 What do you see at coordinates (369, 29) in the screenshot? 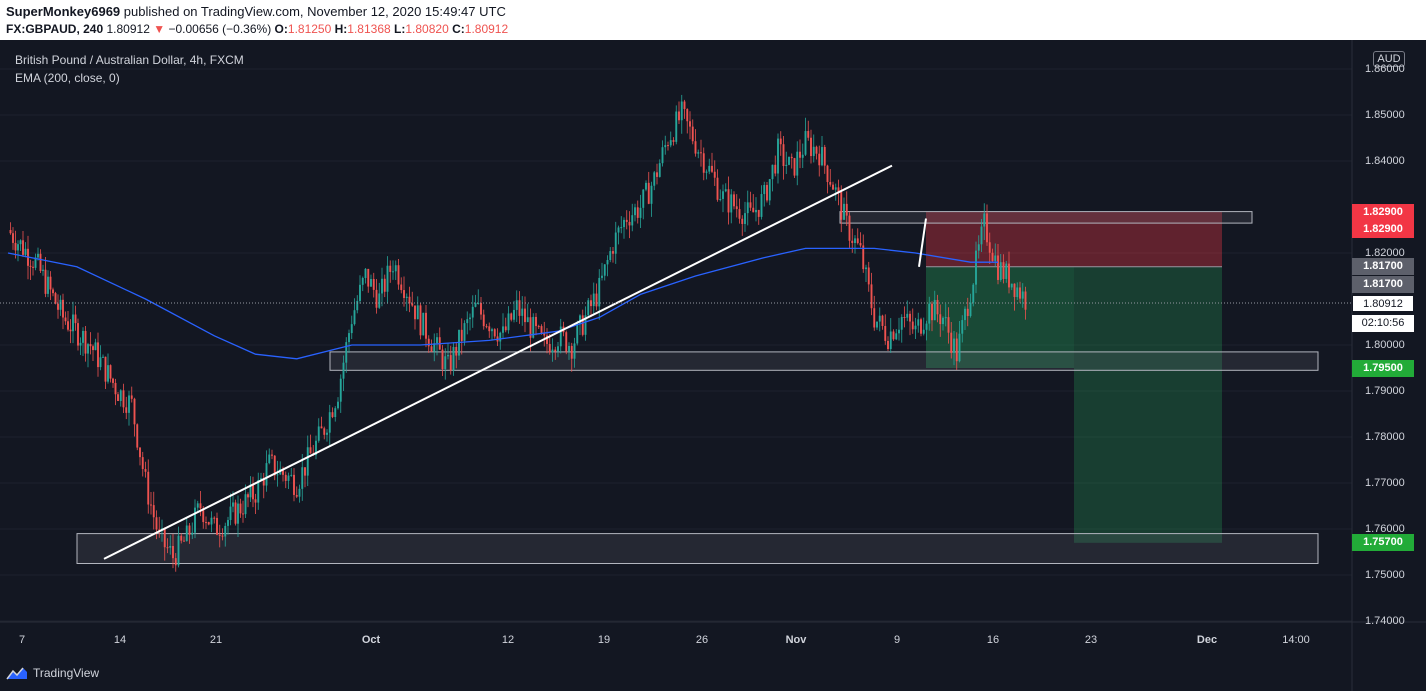
I see `high-value: 1.81368` at bounding box center [369, 29].